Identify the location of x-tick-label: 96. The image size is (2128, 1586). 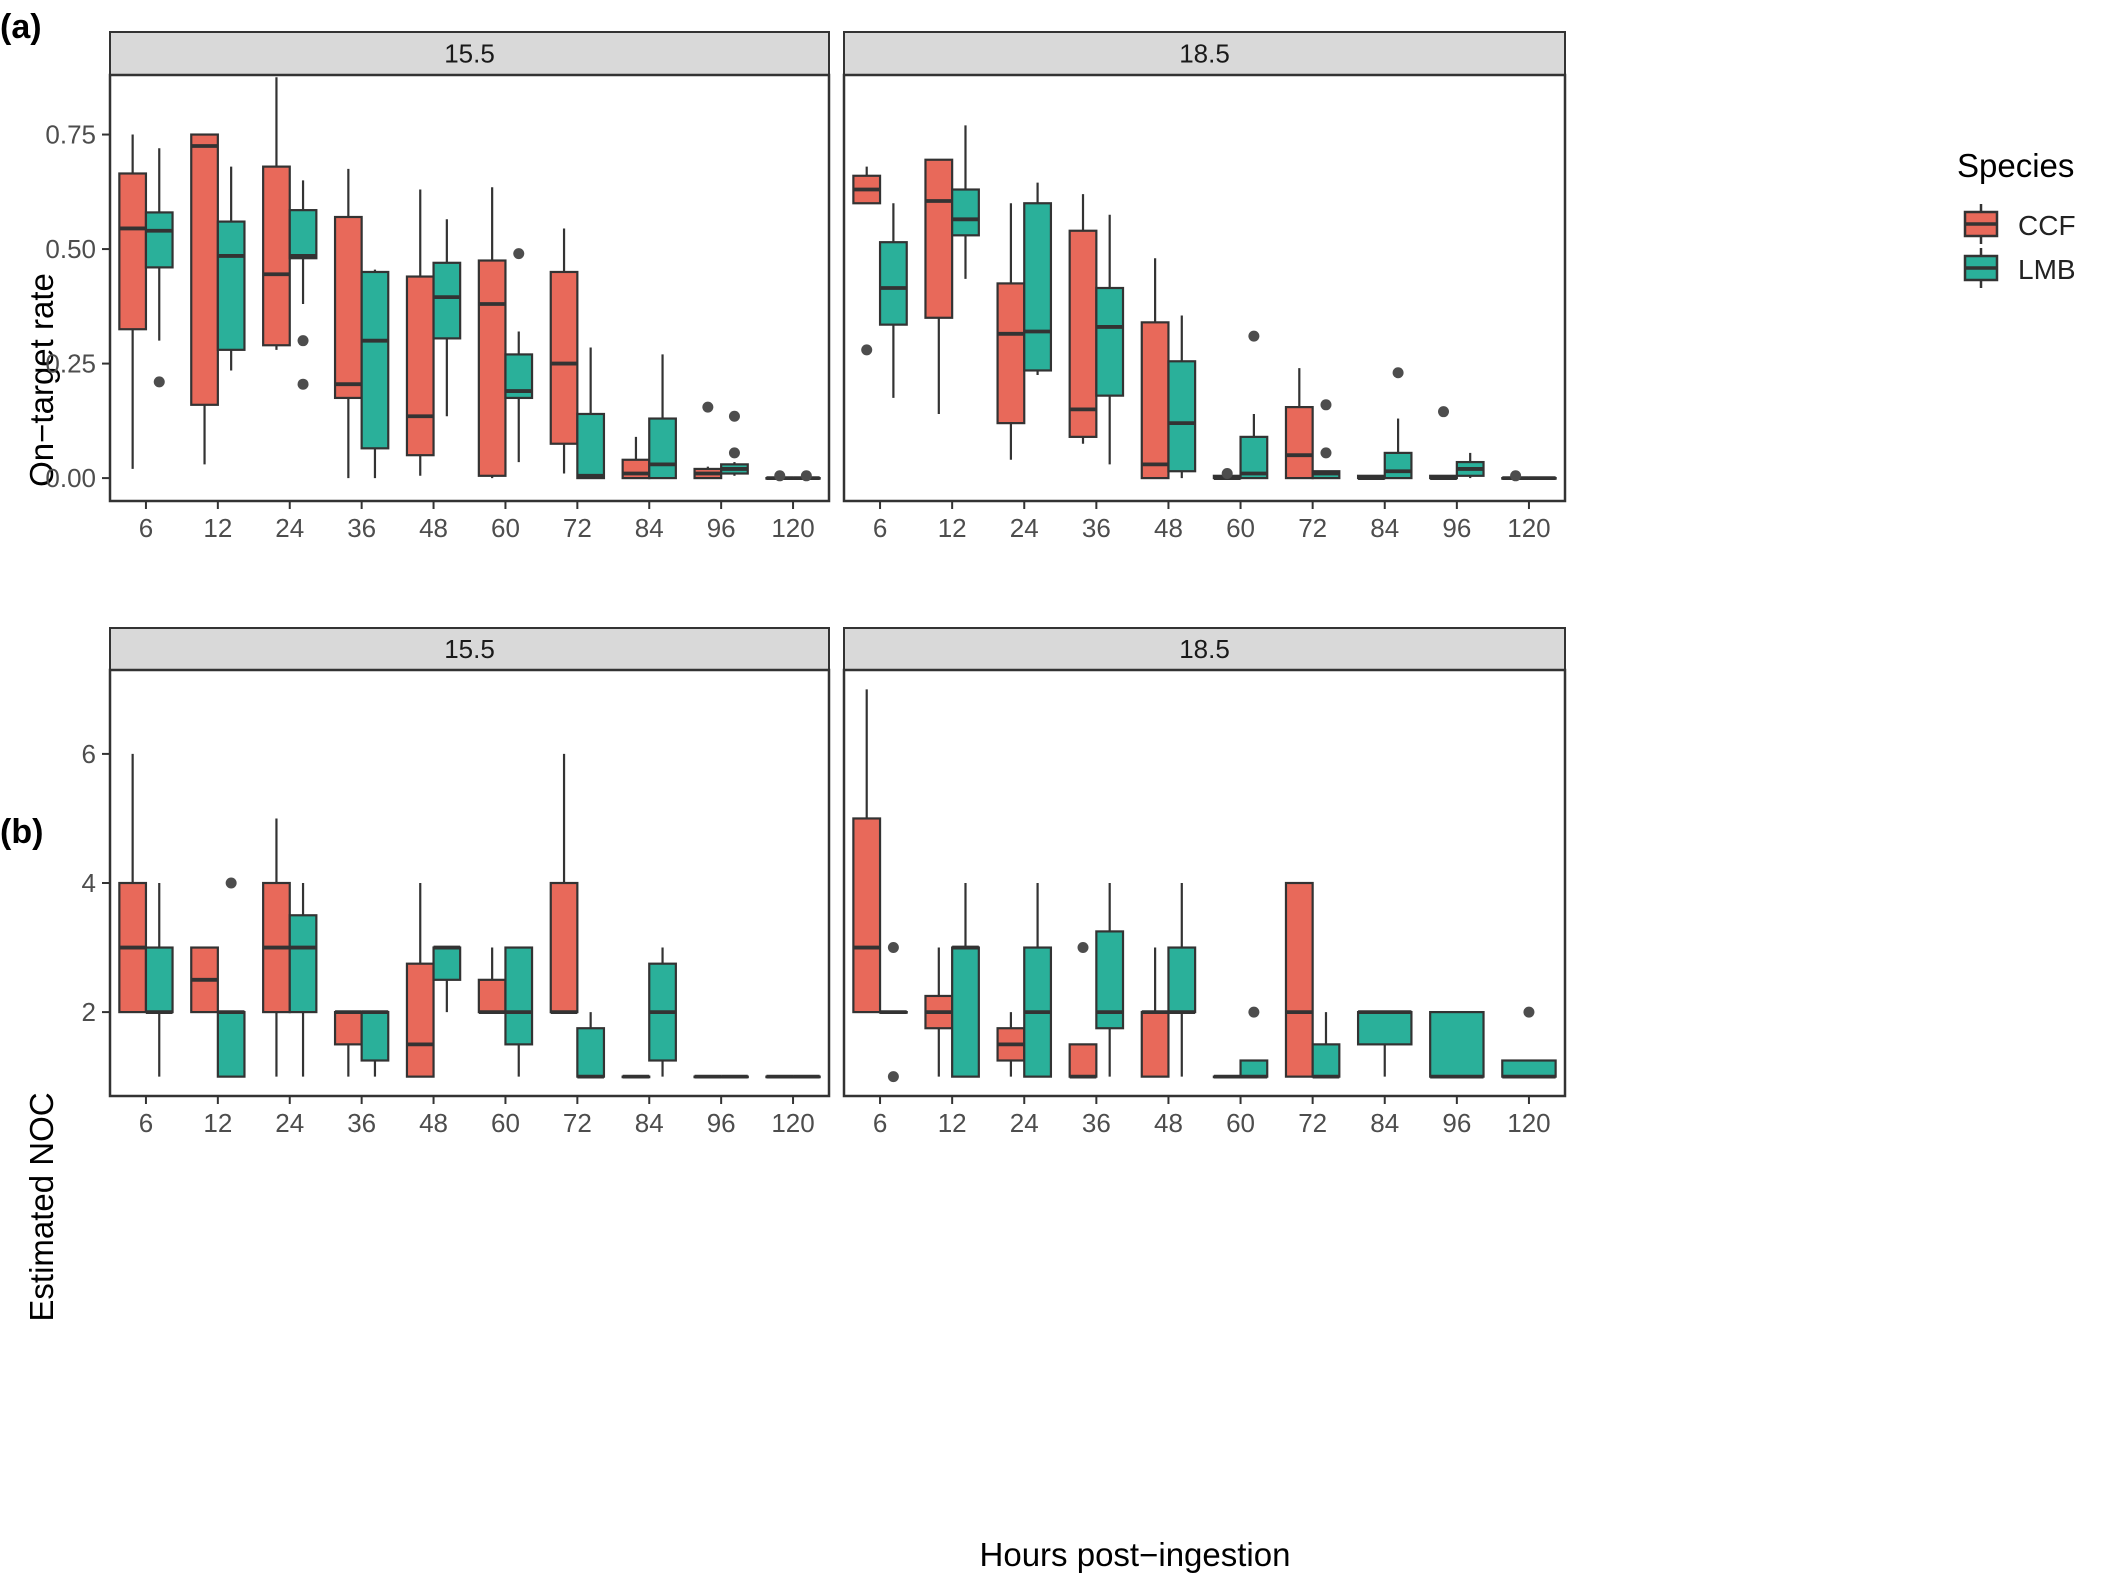
(1456, 528).